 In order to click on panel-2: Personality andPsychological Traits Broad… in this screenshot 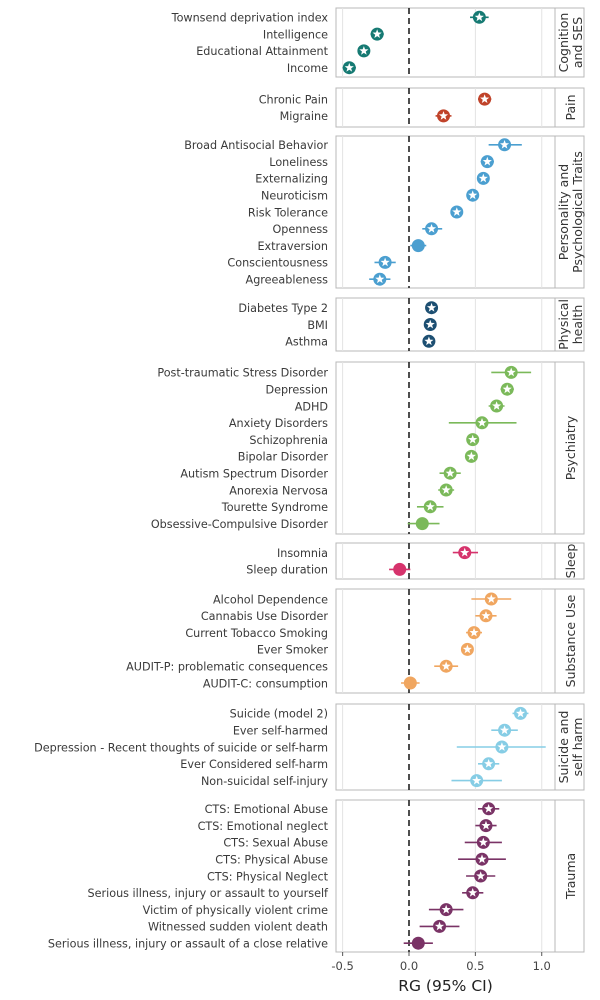, I will do `click(384, 212)`.